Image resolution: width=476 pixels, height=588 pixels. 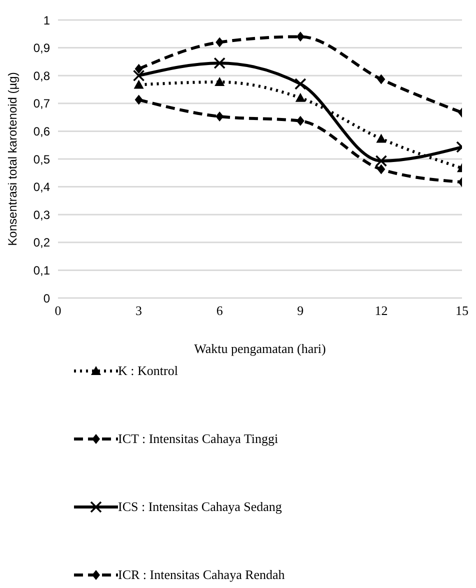 I want to click on legend-label: ICS : Intensitas Cahaya Sedang, so click(x=200, y=507).